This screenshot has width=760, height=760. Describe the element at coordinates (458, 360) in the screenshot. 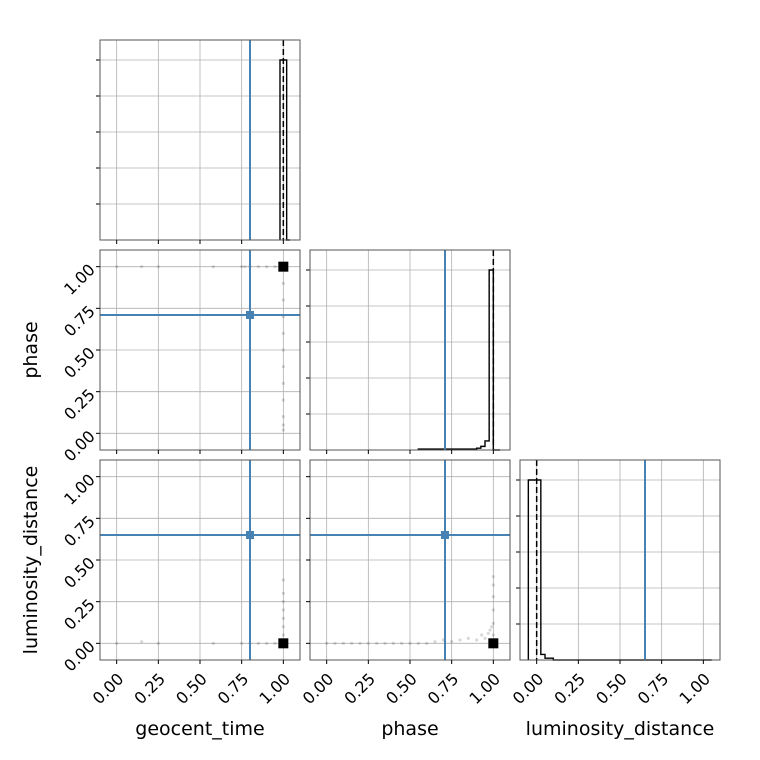

I see `histogram-phase` at that location.